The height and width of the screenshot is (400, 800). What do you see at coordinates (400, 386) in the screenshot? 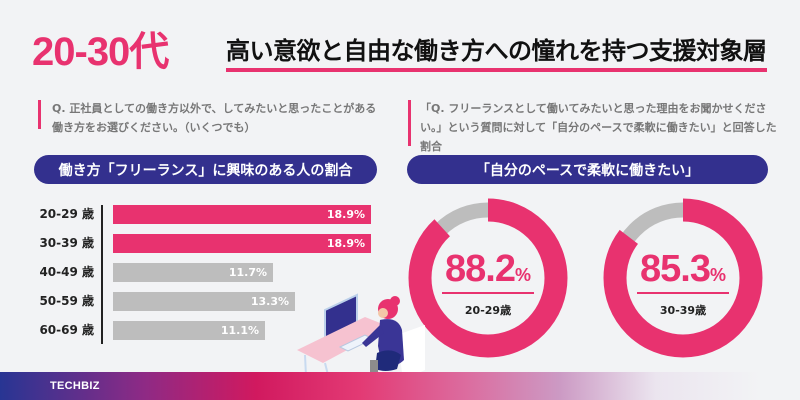
I see `footer-gradient-bar` at bounding box center [400, 386].